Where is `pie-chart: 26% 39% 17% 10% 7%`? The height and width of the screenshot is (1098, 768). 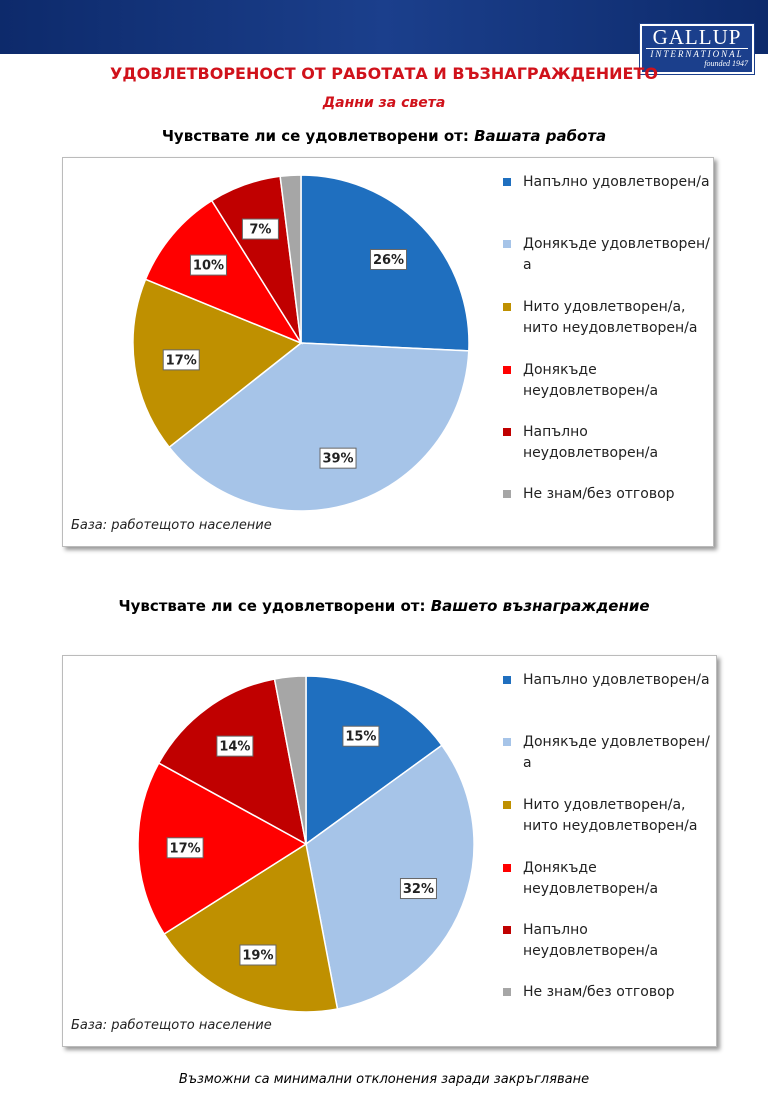
pie-chart: 26% 39% 17% 10% 7% is located at coordinates (301, 343).